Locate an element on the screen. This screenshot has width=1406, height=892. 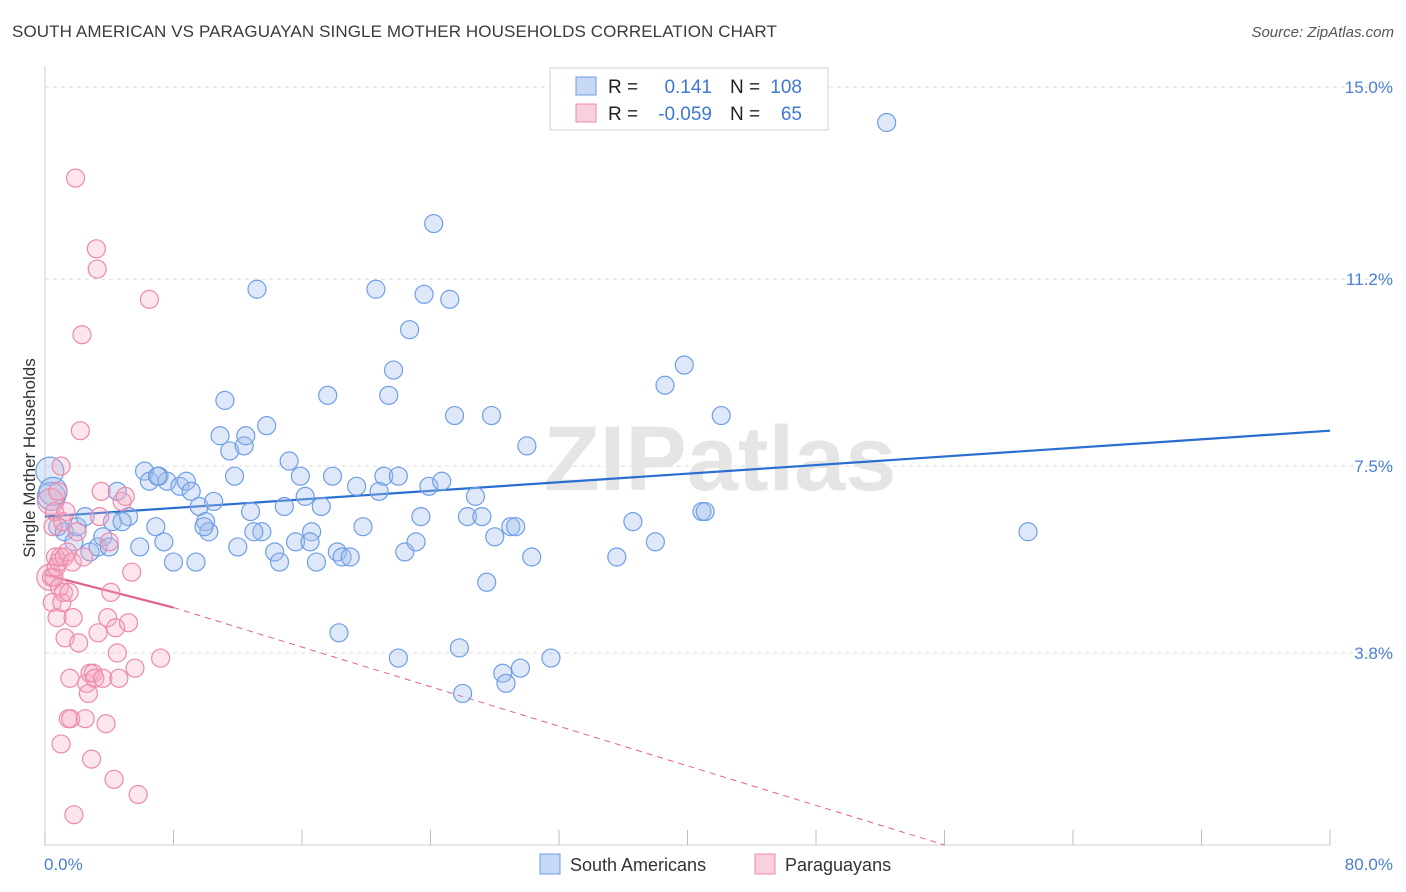
series-legend: South Americans Paraguayans is located at coordinates (715, 864).